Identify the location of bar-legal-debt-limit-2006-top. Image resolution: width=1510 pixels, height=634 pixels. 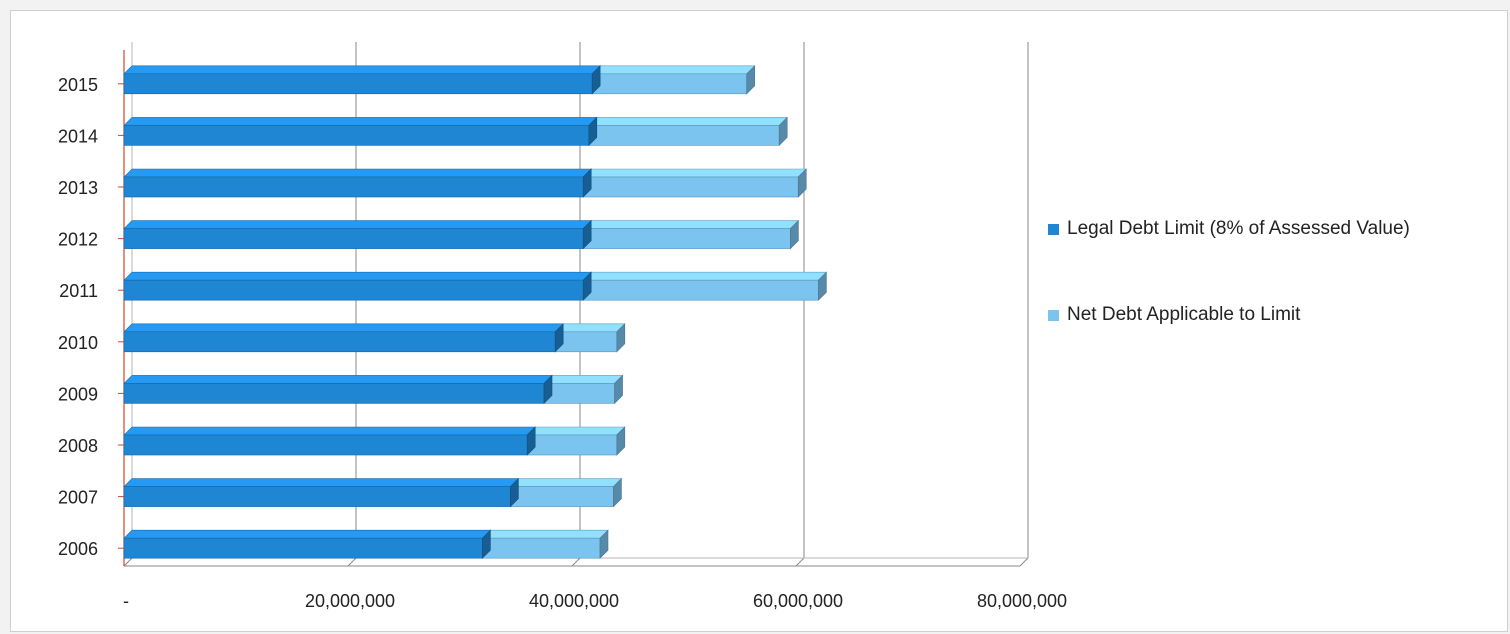
(307, 534).